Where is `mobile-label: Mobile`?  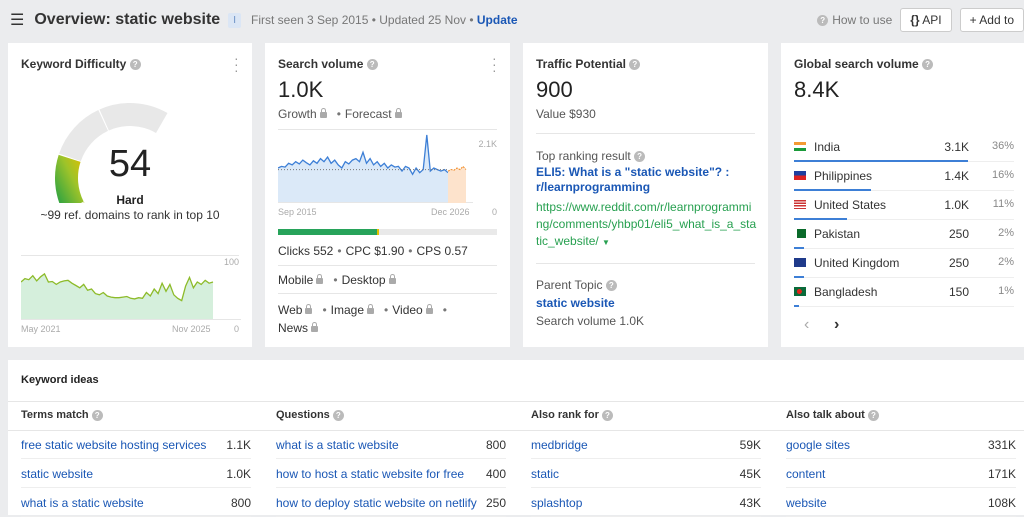 mobile-label: Mobile is located at coordinates (296, 280).